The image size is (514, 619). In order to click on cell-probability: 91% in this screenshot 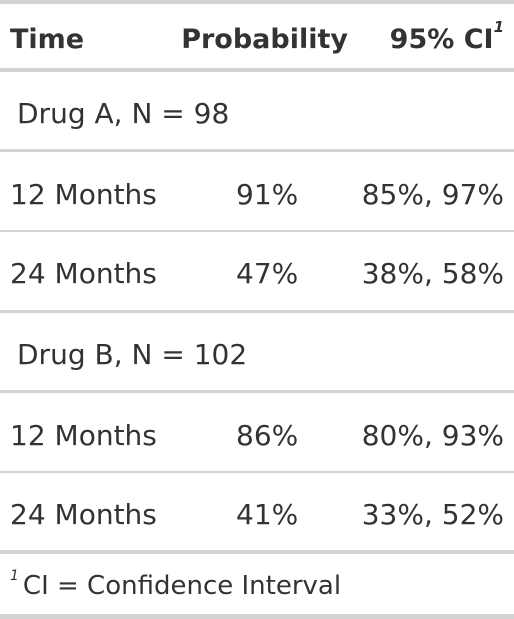, I will do `click(267, 194)`.